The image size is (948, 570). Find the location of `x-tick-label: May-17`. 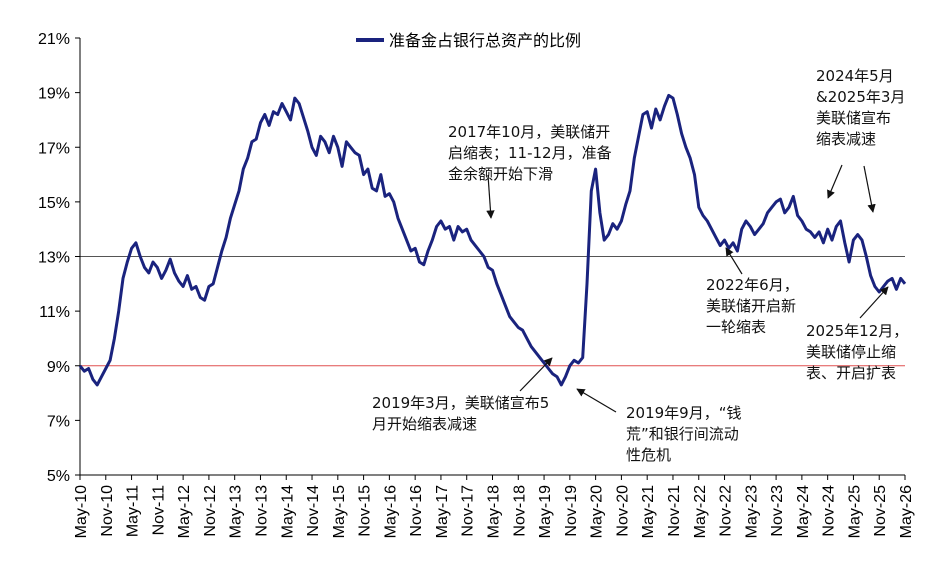

x-tick-label: May-17 is located at coordinates (442, 511).